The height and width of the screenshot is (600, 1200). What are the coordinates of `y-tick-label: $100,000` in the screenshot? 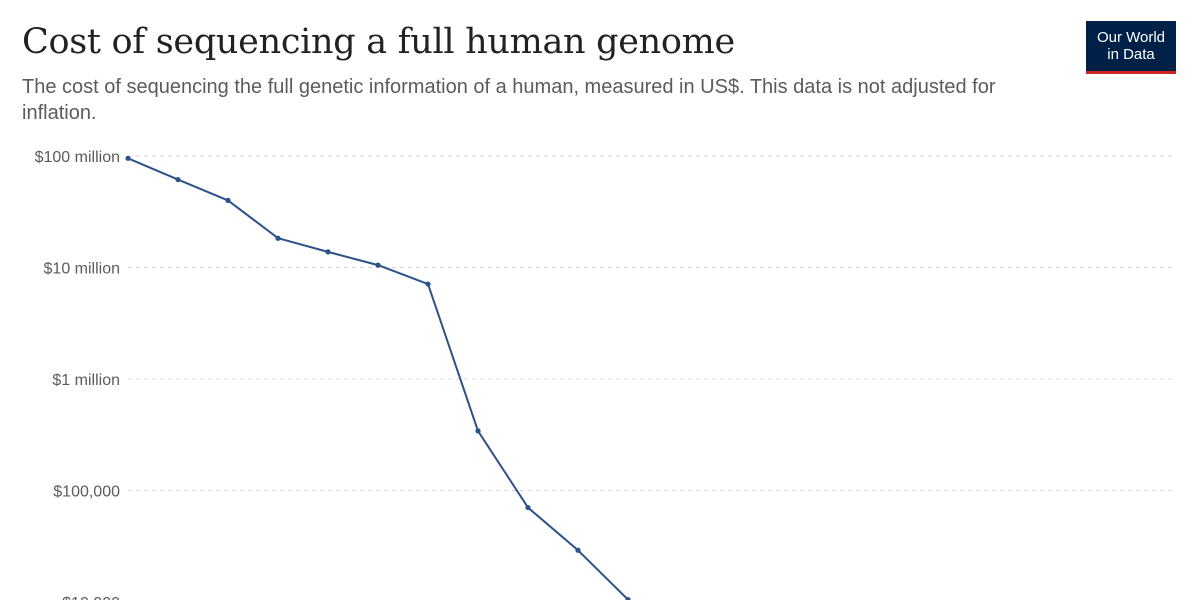 It's located at (86, 492).